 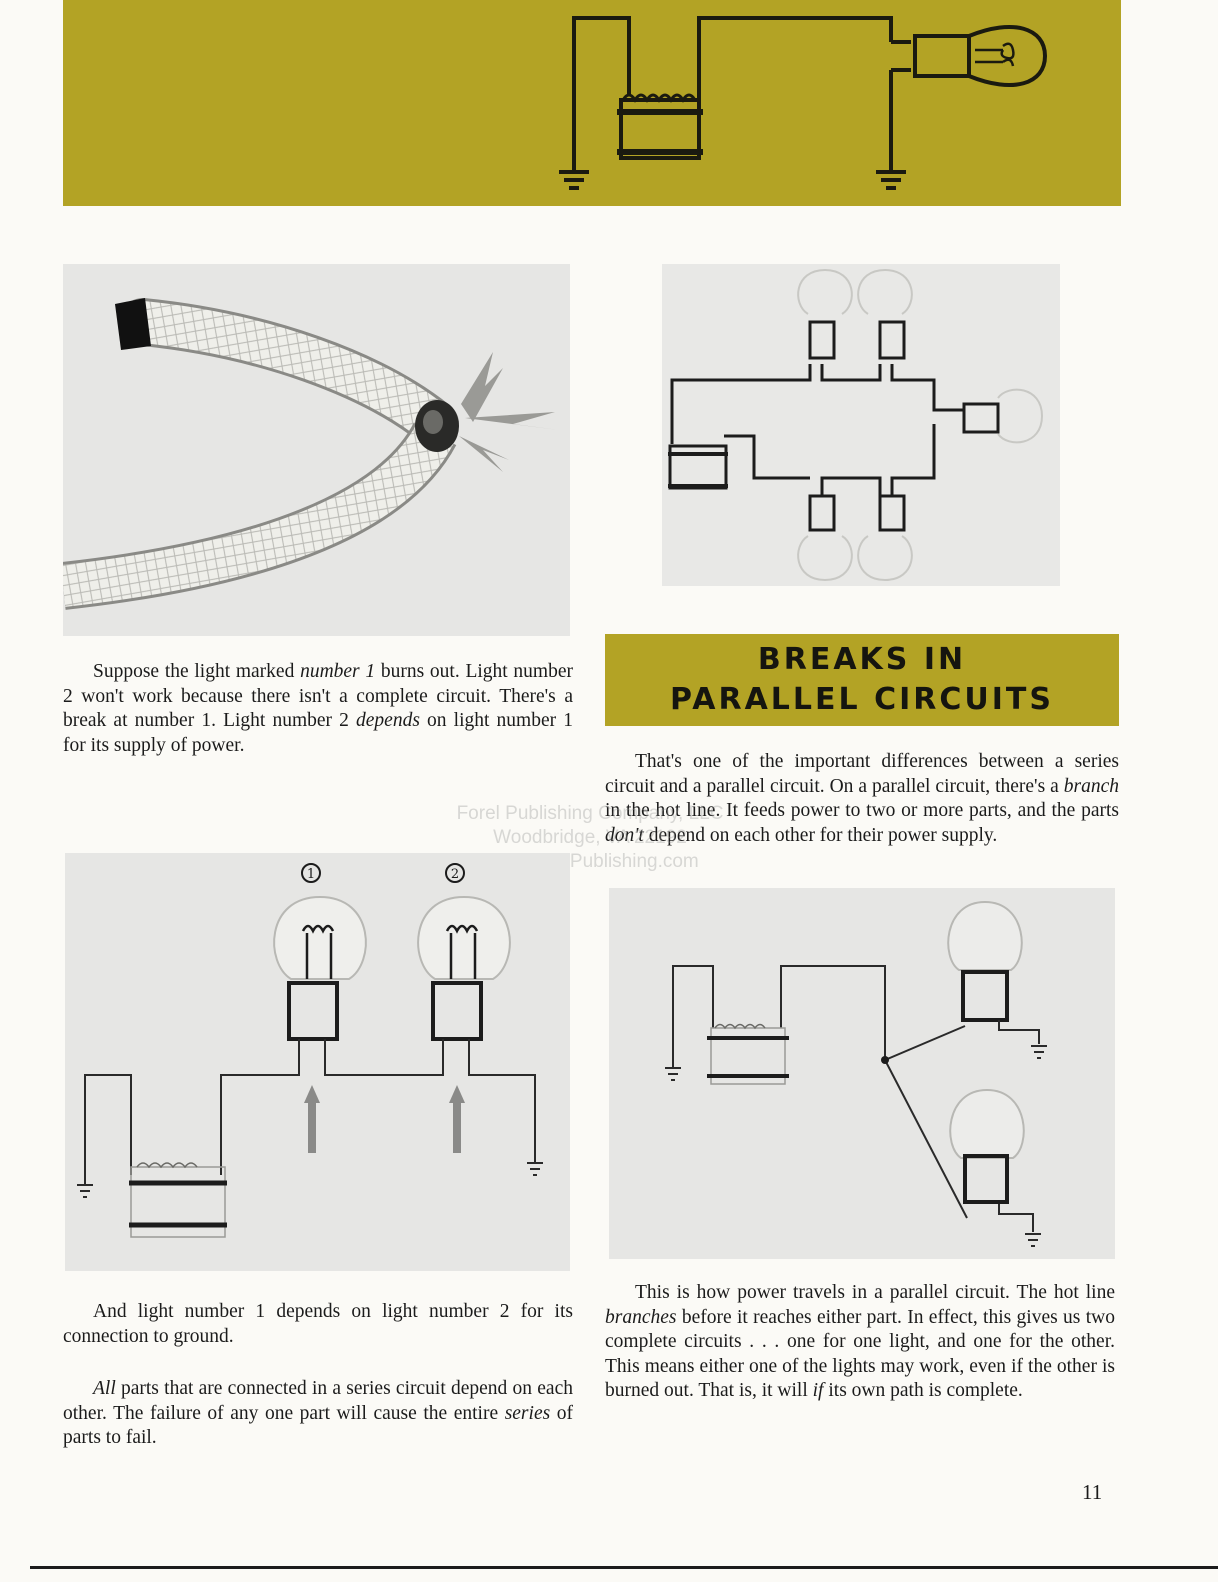 I want to click on light-number-1-label: 1, so click(x=311, y=874).